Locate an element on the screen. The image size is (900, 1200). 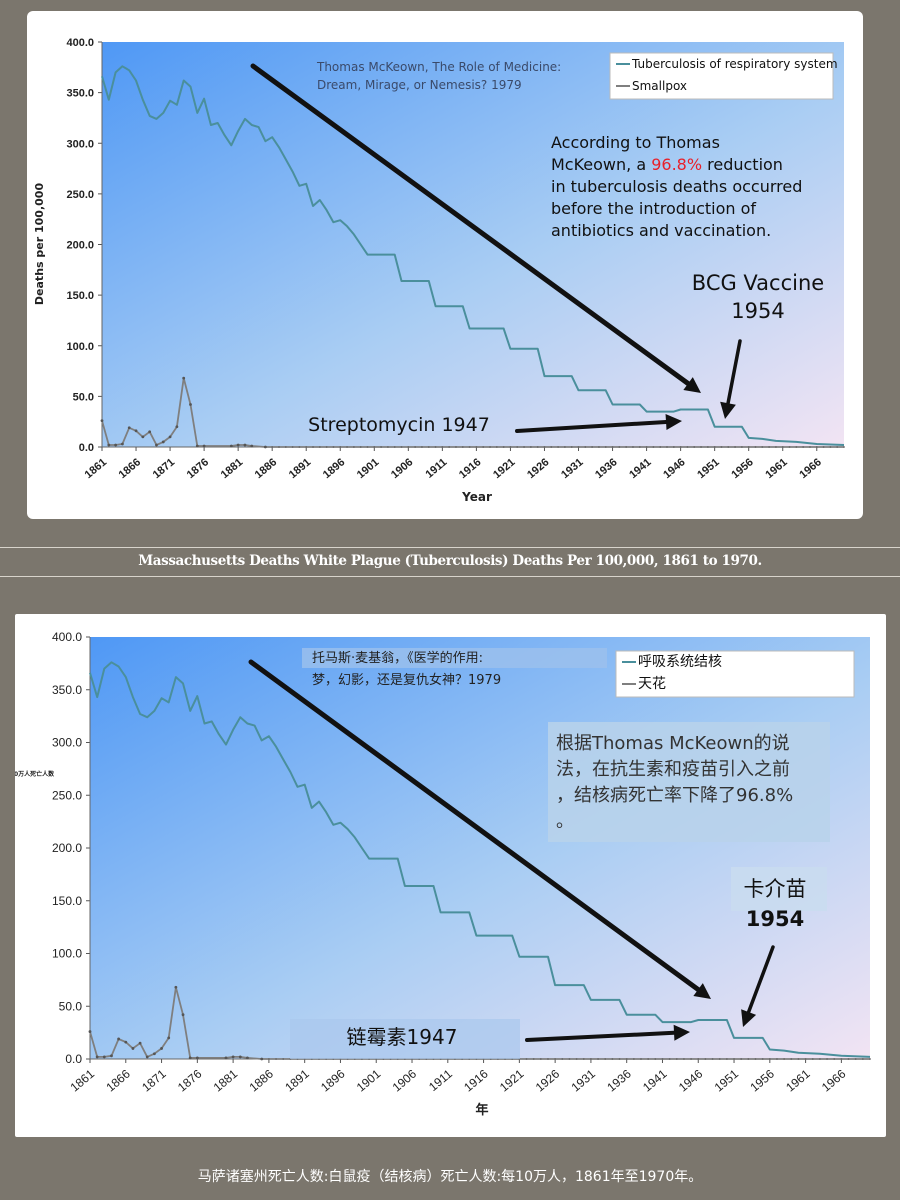
legend-box is located at coordinates (735, 674).